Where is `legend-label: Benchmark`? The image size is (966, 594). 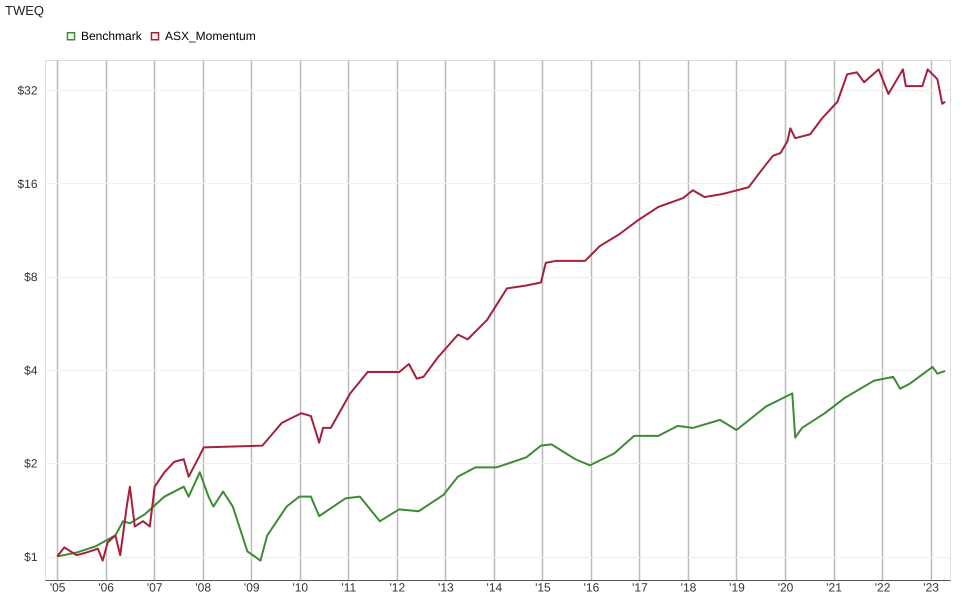 legend-label: Benchmark is located at coordinates (112, 36).